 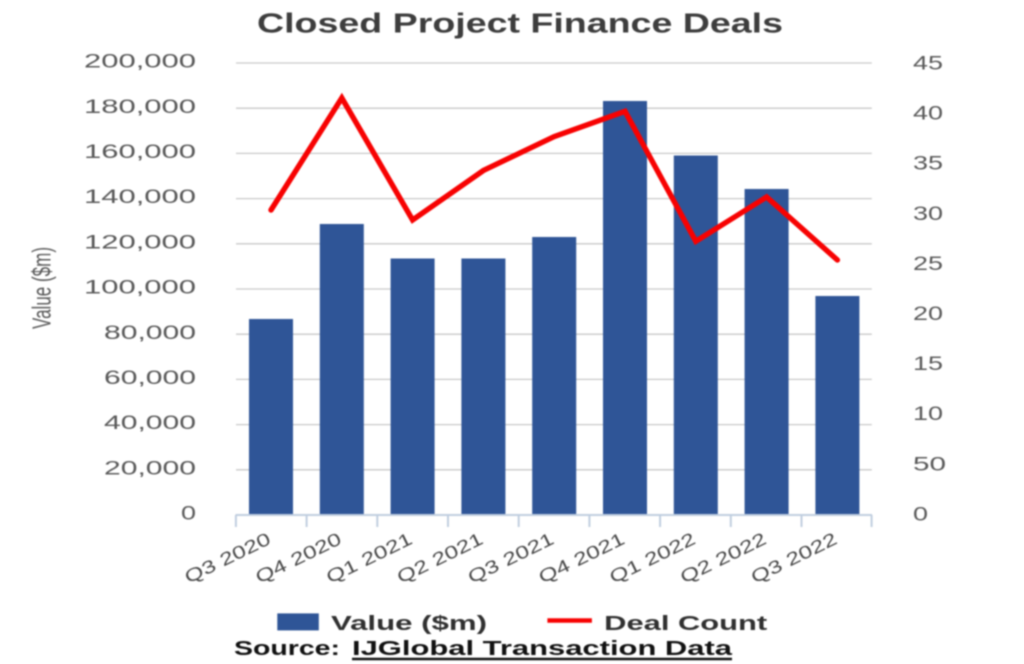 I want to click on svg-text: Source:, so click(x=287, y=649).